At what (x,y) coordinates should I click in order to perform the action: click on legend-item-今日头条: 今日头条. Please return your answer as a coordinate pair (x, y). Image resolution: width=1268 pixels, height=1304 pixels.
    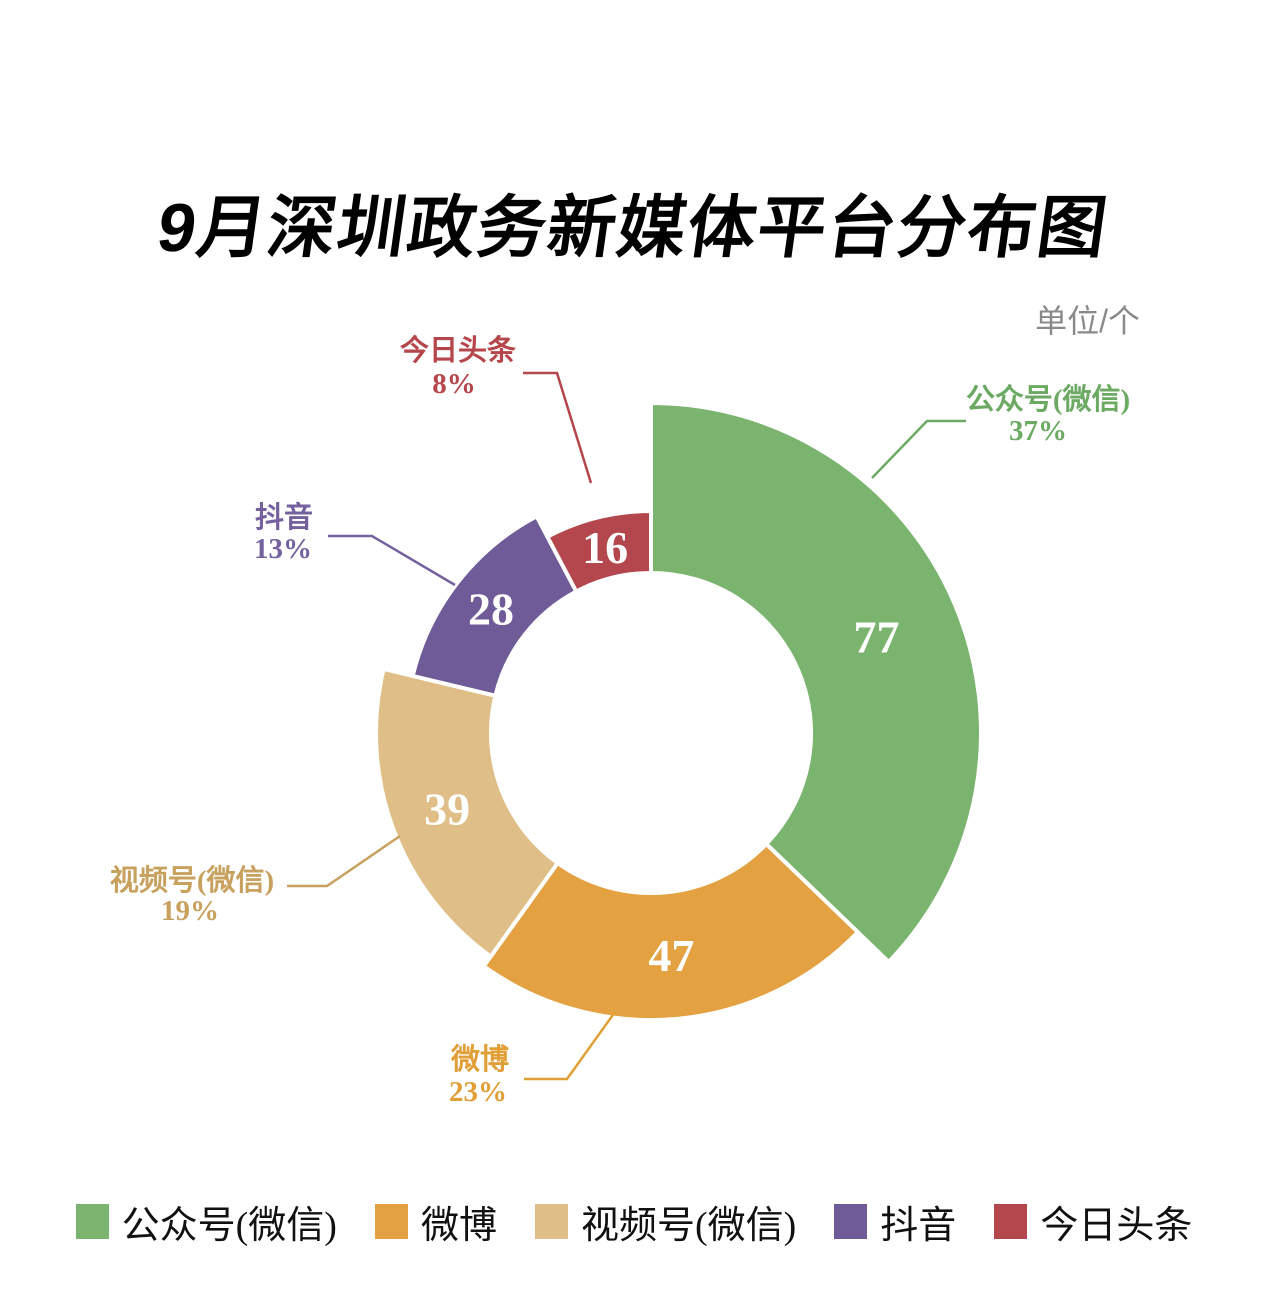
    Looking at the image, I should click on (1093, 1221).